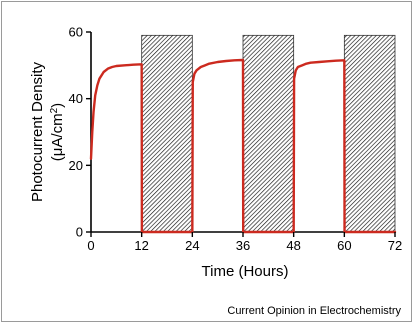 The image size is (415, 328). What do you see at coordinates (57, 105) in the screenshot?
I see `y-axis-unit-suffix: )` at bounding box center [57, 105].